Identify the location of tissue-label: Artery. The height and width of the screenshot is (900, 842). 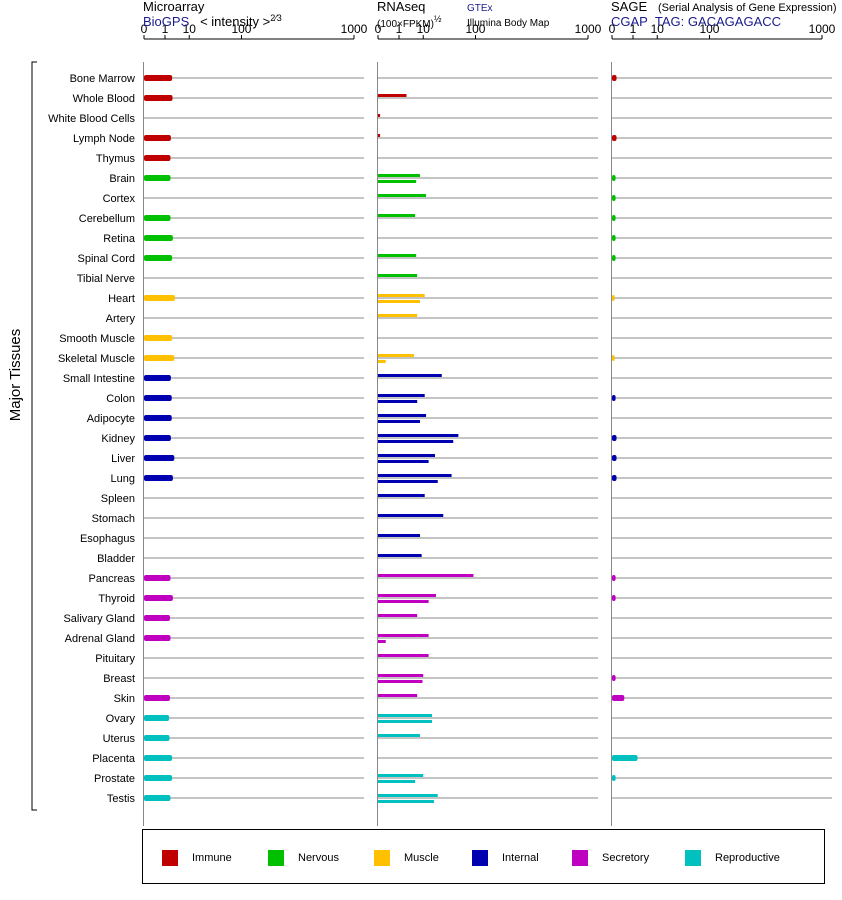
(121, 319).